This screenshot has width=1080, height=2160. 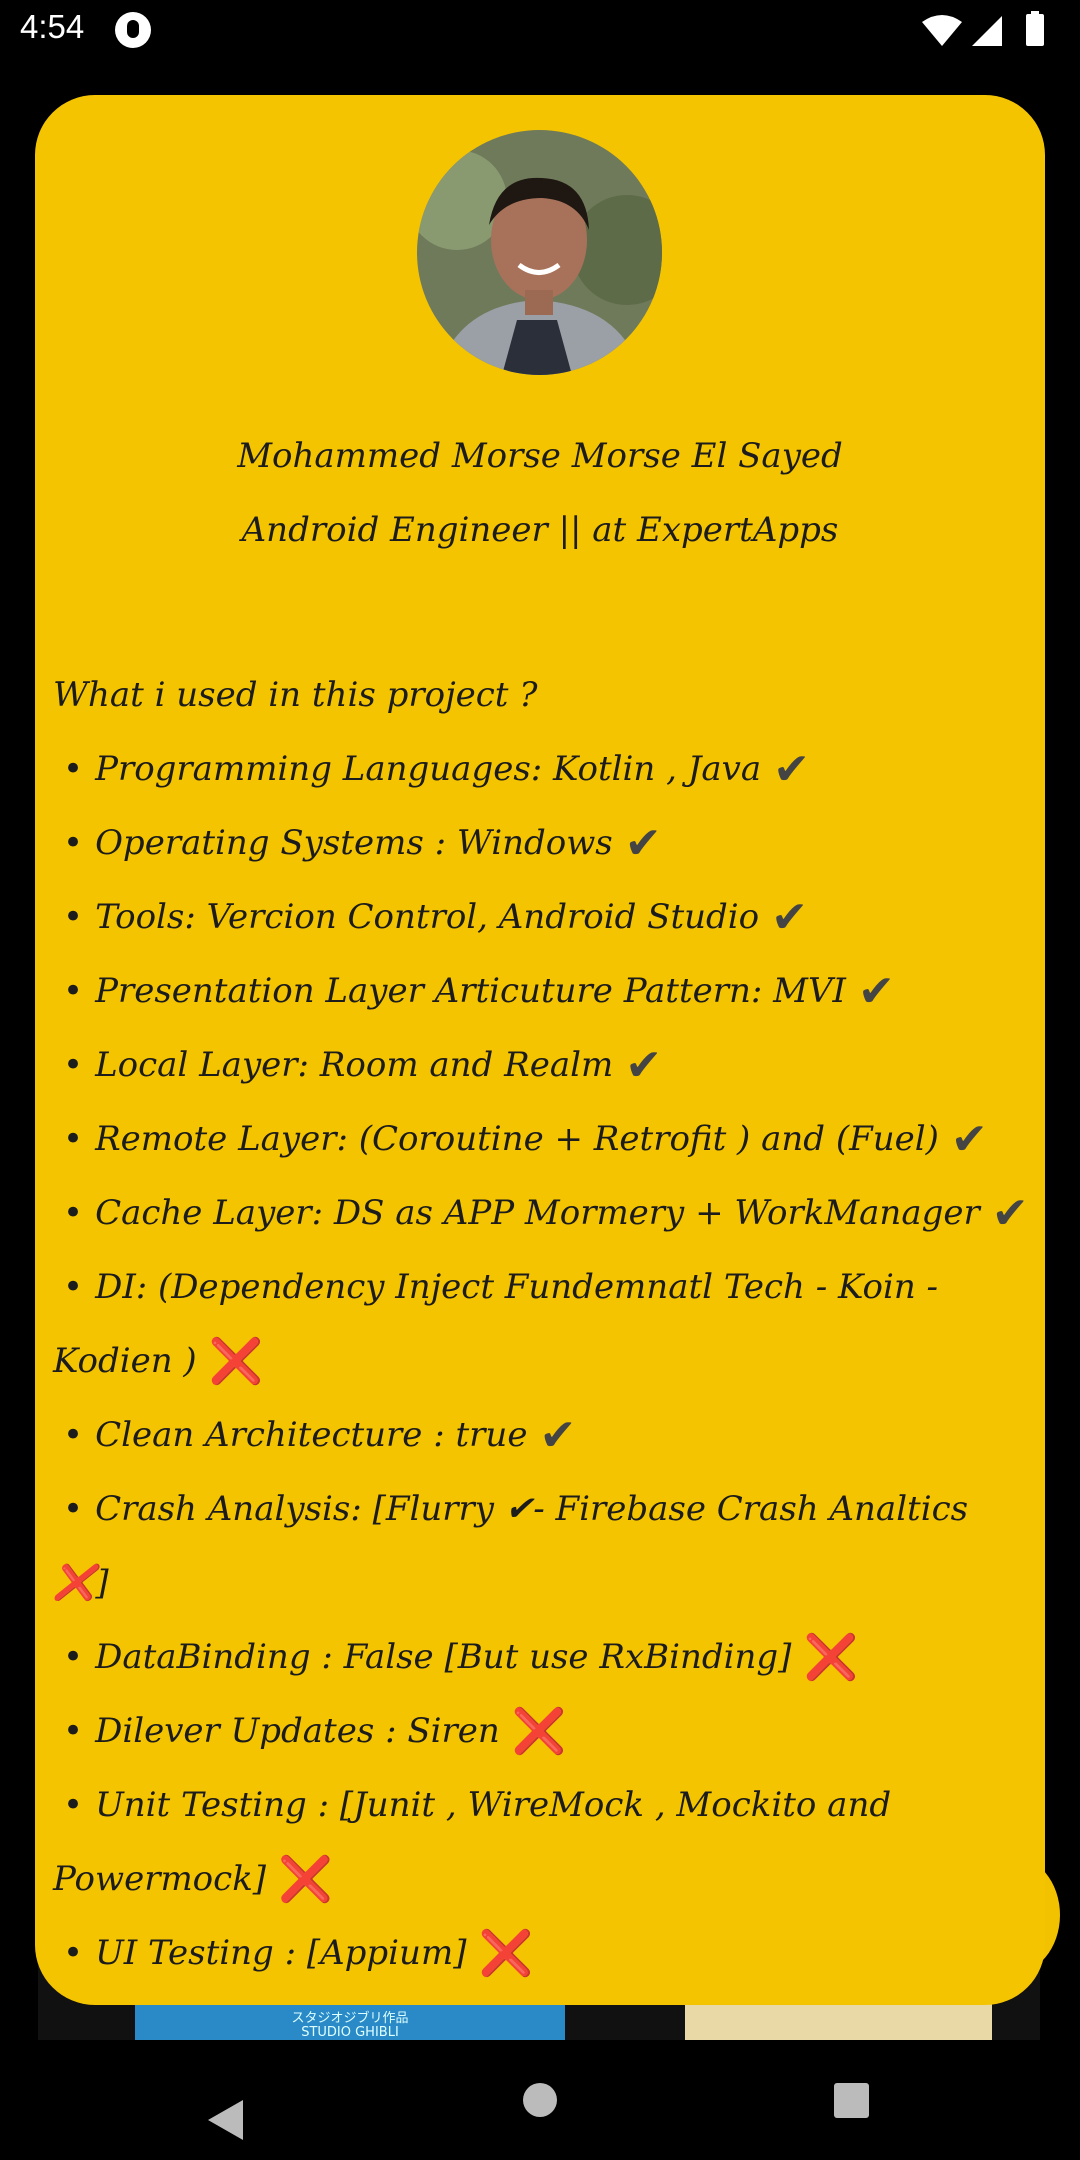 I want to click on list-item-text: Tools: Vercion Control, Android Studio, so click(x=427, y=917).